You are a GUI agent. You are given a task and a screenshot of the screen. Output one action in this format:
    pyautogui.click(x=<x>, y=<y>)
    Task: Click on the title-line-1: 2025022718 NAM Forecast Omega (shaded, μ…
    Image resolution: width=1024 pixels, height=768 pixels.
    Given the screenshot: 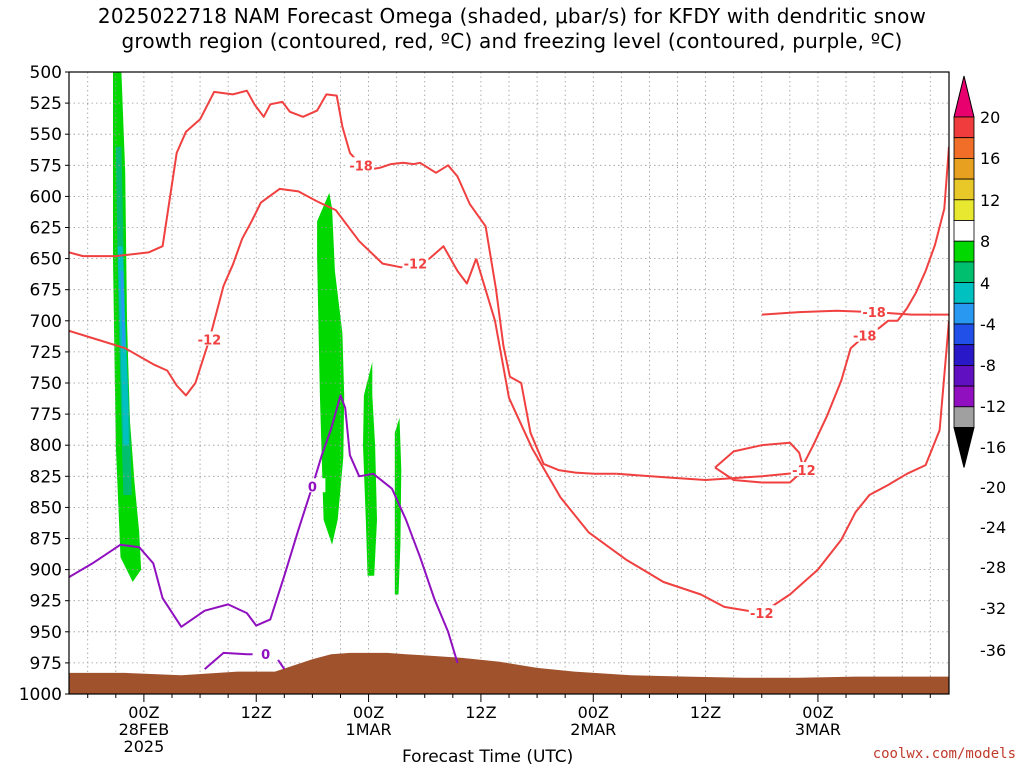 What is the action you would take?
    pyautogui.click(x=512, y=16)
    